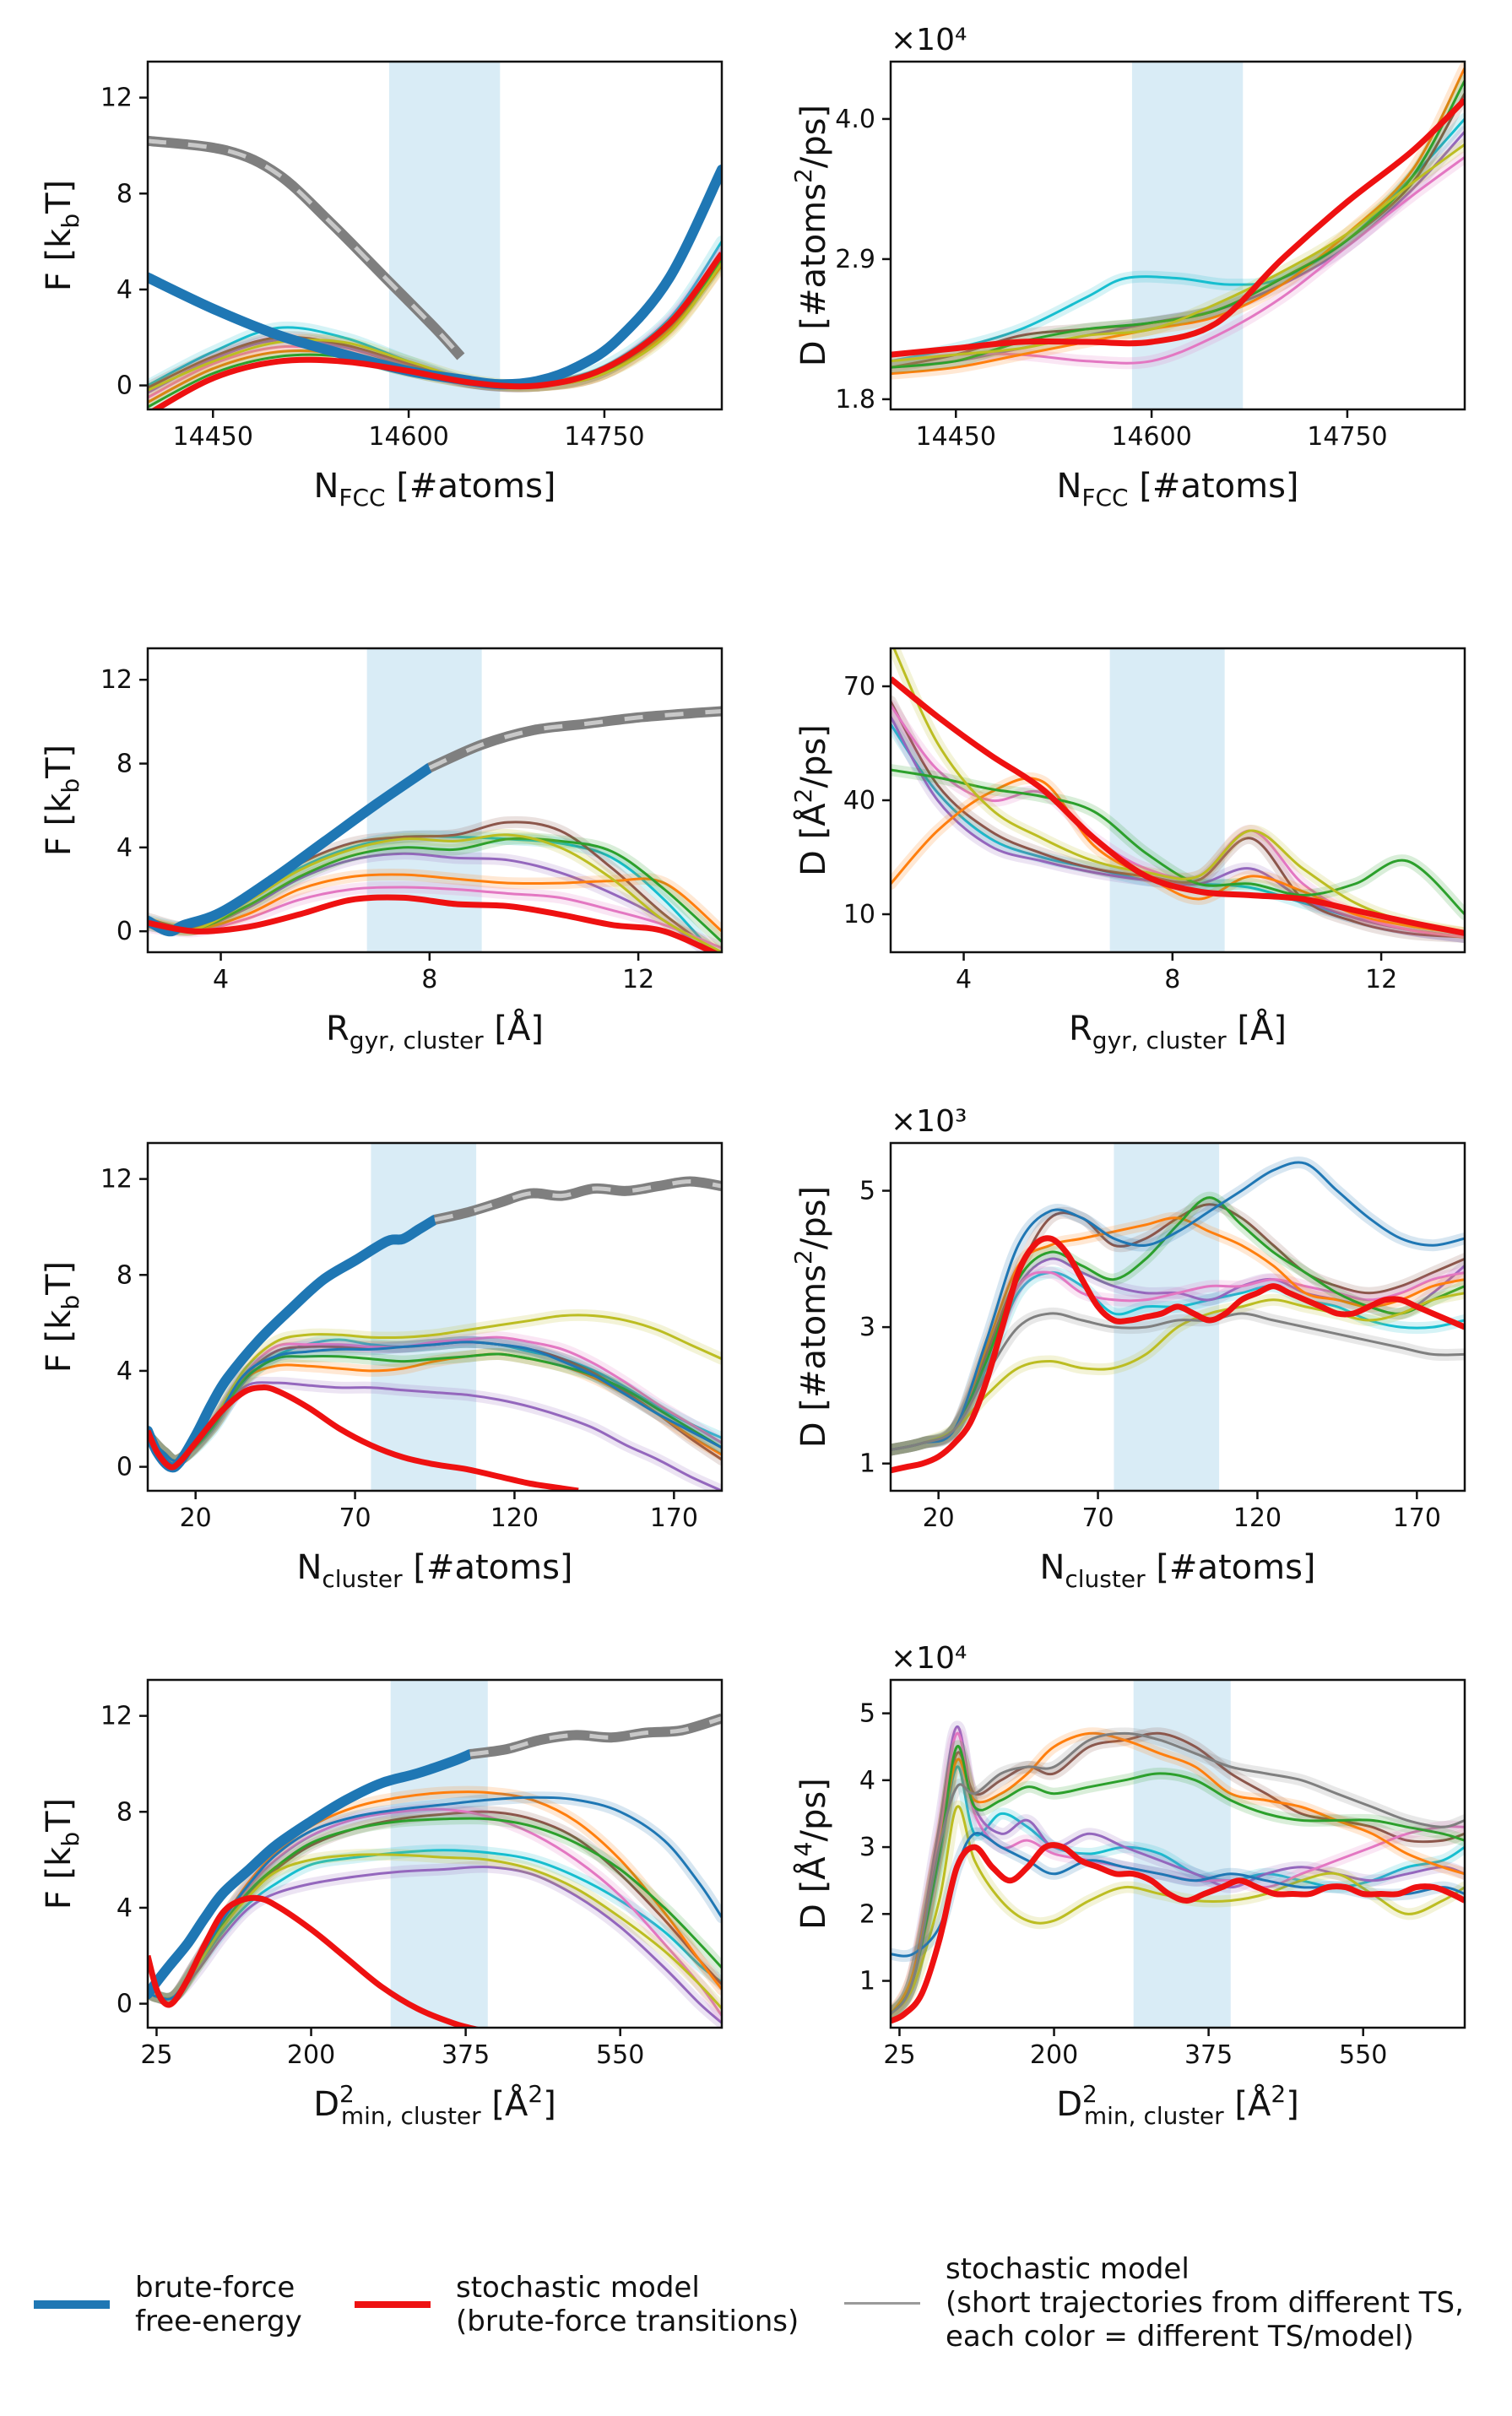 This screenshot has width=1512, height=2416. I want to click on legend-label-ts-1: stochastic model, so click(1068, 2269).